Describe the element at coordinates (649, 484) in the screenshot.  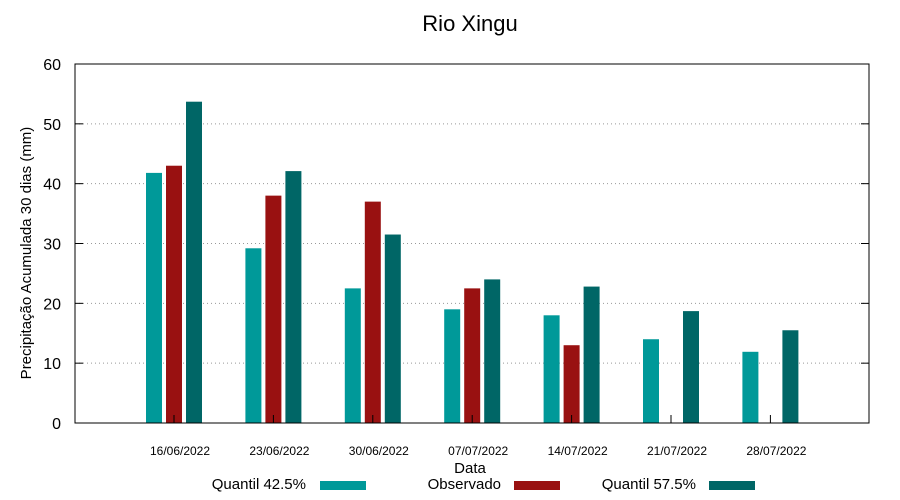
I see `legend-label: Quantil 57.5%` at that location.